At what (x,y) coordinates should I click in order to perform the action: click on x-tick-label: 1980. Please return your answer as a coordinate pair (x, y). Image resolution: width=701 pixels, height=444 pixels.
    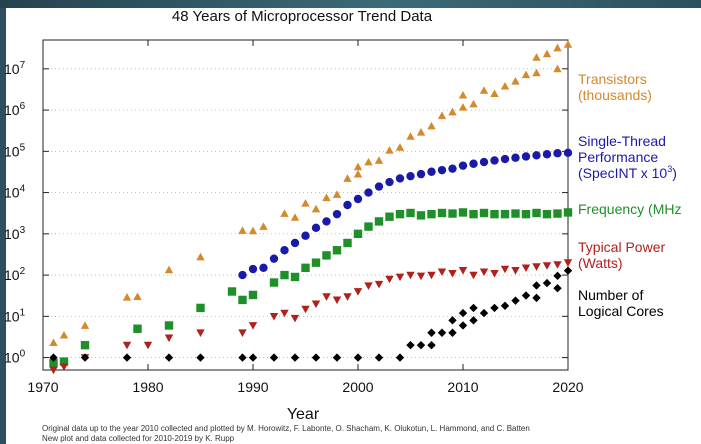
    Looking at the image, I should click on (147, 387).